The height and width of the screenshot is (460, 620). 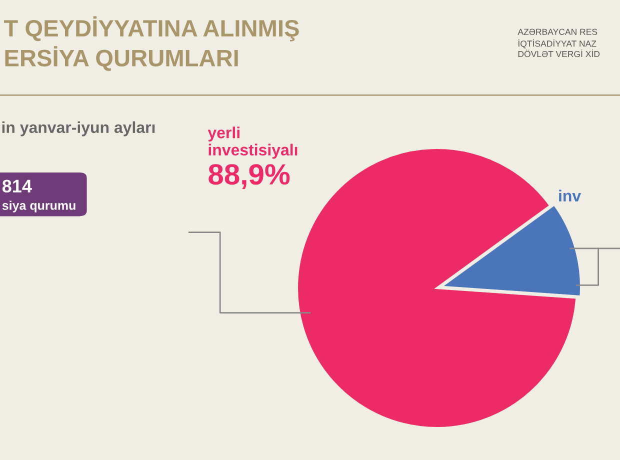 What do you see at coordinates (570, 196) in the screenshot?
I see `slice-label: inv` at bounding box center [570, 196].